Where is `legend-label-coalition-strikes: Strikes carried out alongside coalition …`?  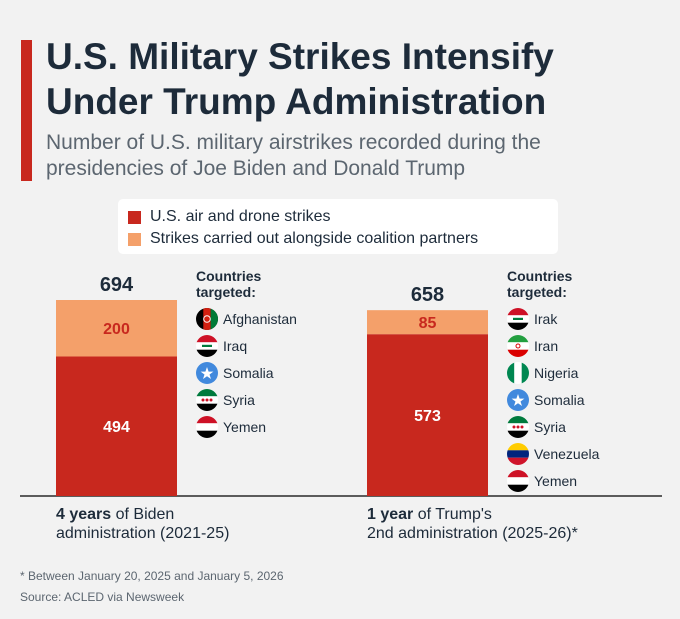
legend-label-coalition-strikes: Strikes carried out alongside coalition … is located at coordinates (314, 238).